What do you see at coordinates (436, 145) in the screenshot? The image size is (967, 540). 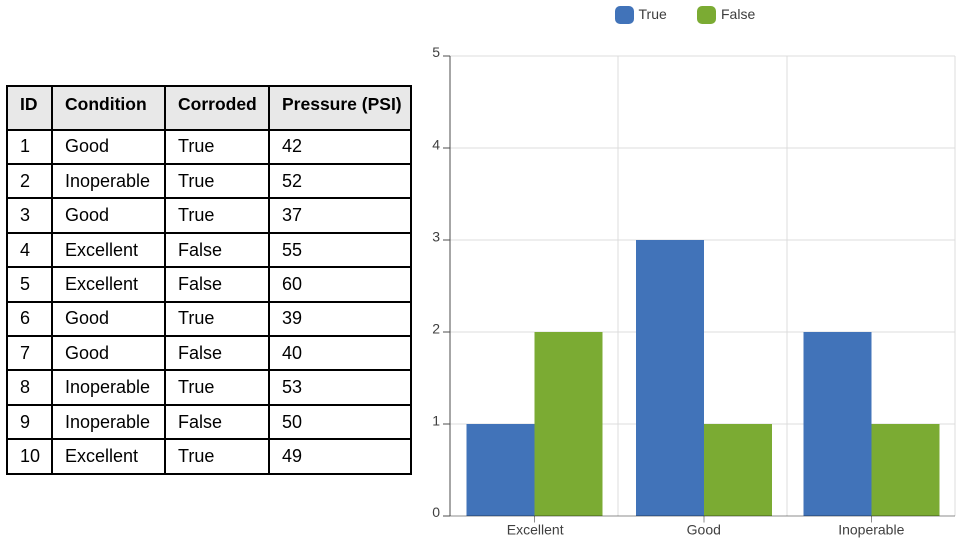 I see `svg-text: 4` at bounding box center [436, 145].